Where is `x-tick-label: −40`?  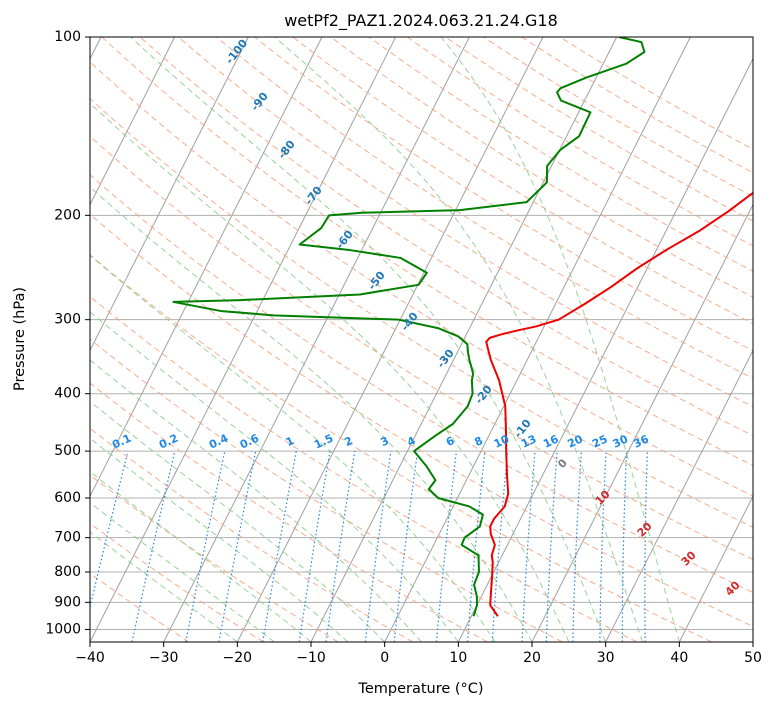
x-tick-label: −40 is located at coordinates (90, 658).